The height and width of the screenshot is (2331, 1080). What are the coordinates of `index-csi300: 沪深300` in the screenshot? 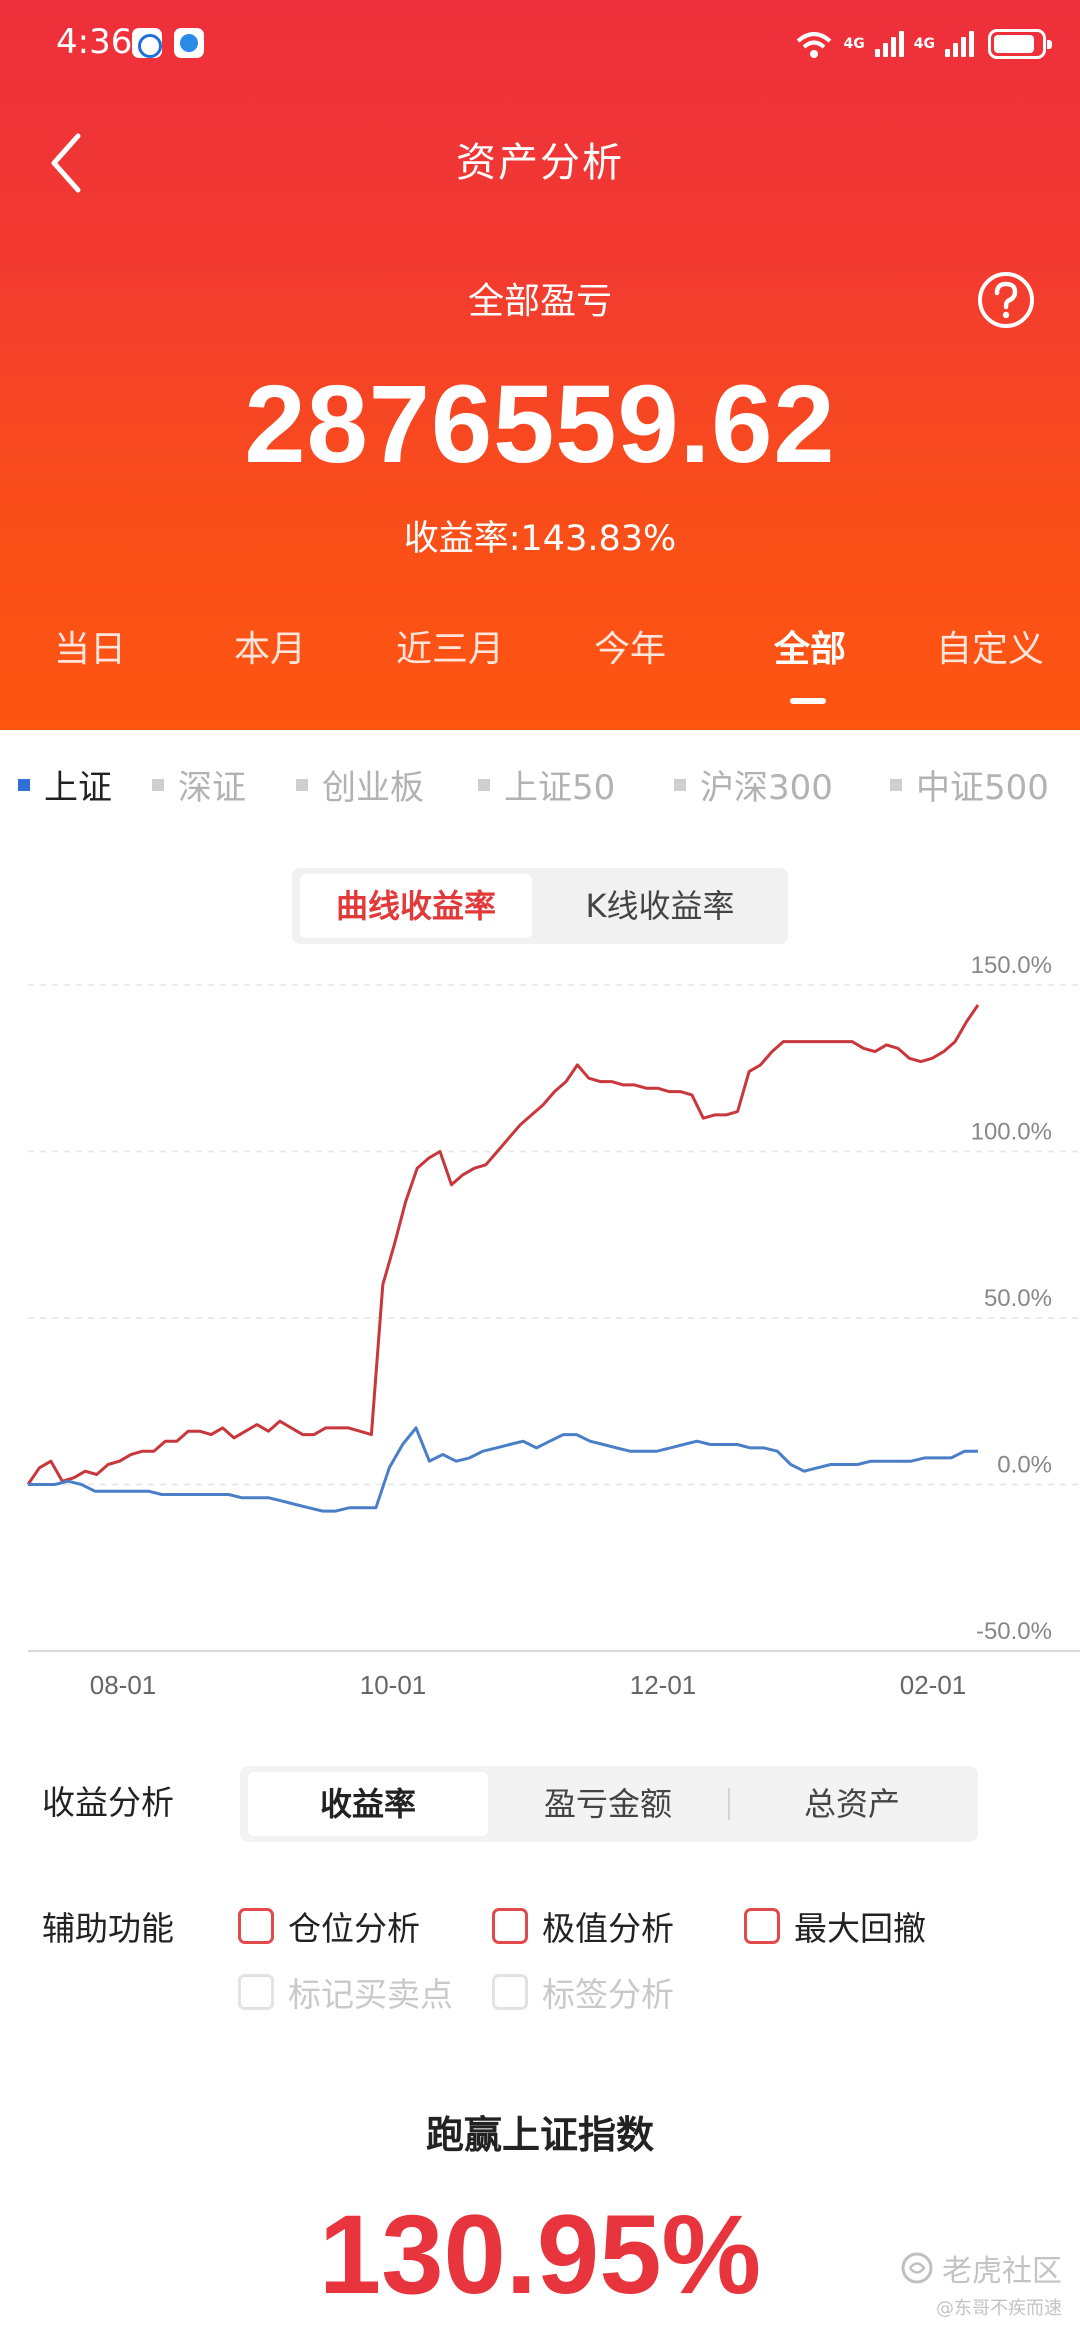 It's located at (753, 784).